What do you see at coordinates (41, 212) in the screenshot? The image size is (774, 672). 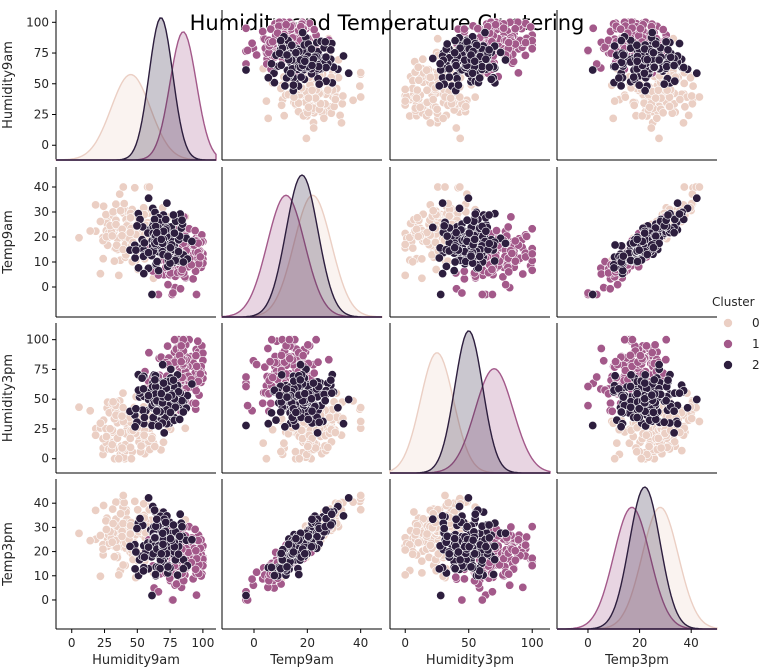 I see `y-tick-label: 30` at bounding box center [41, 212].